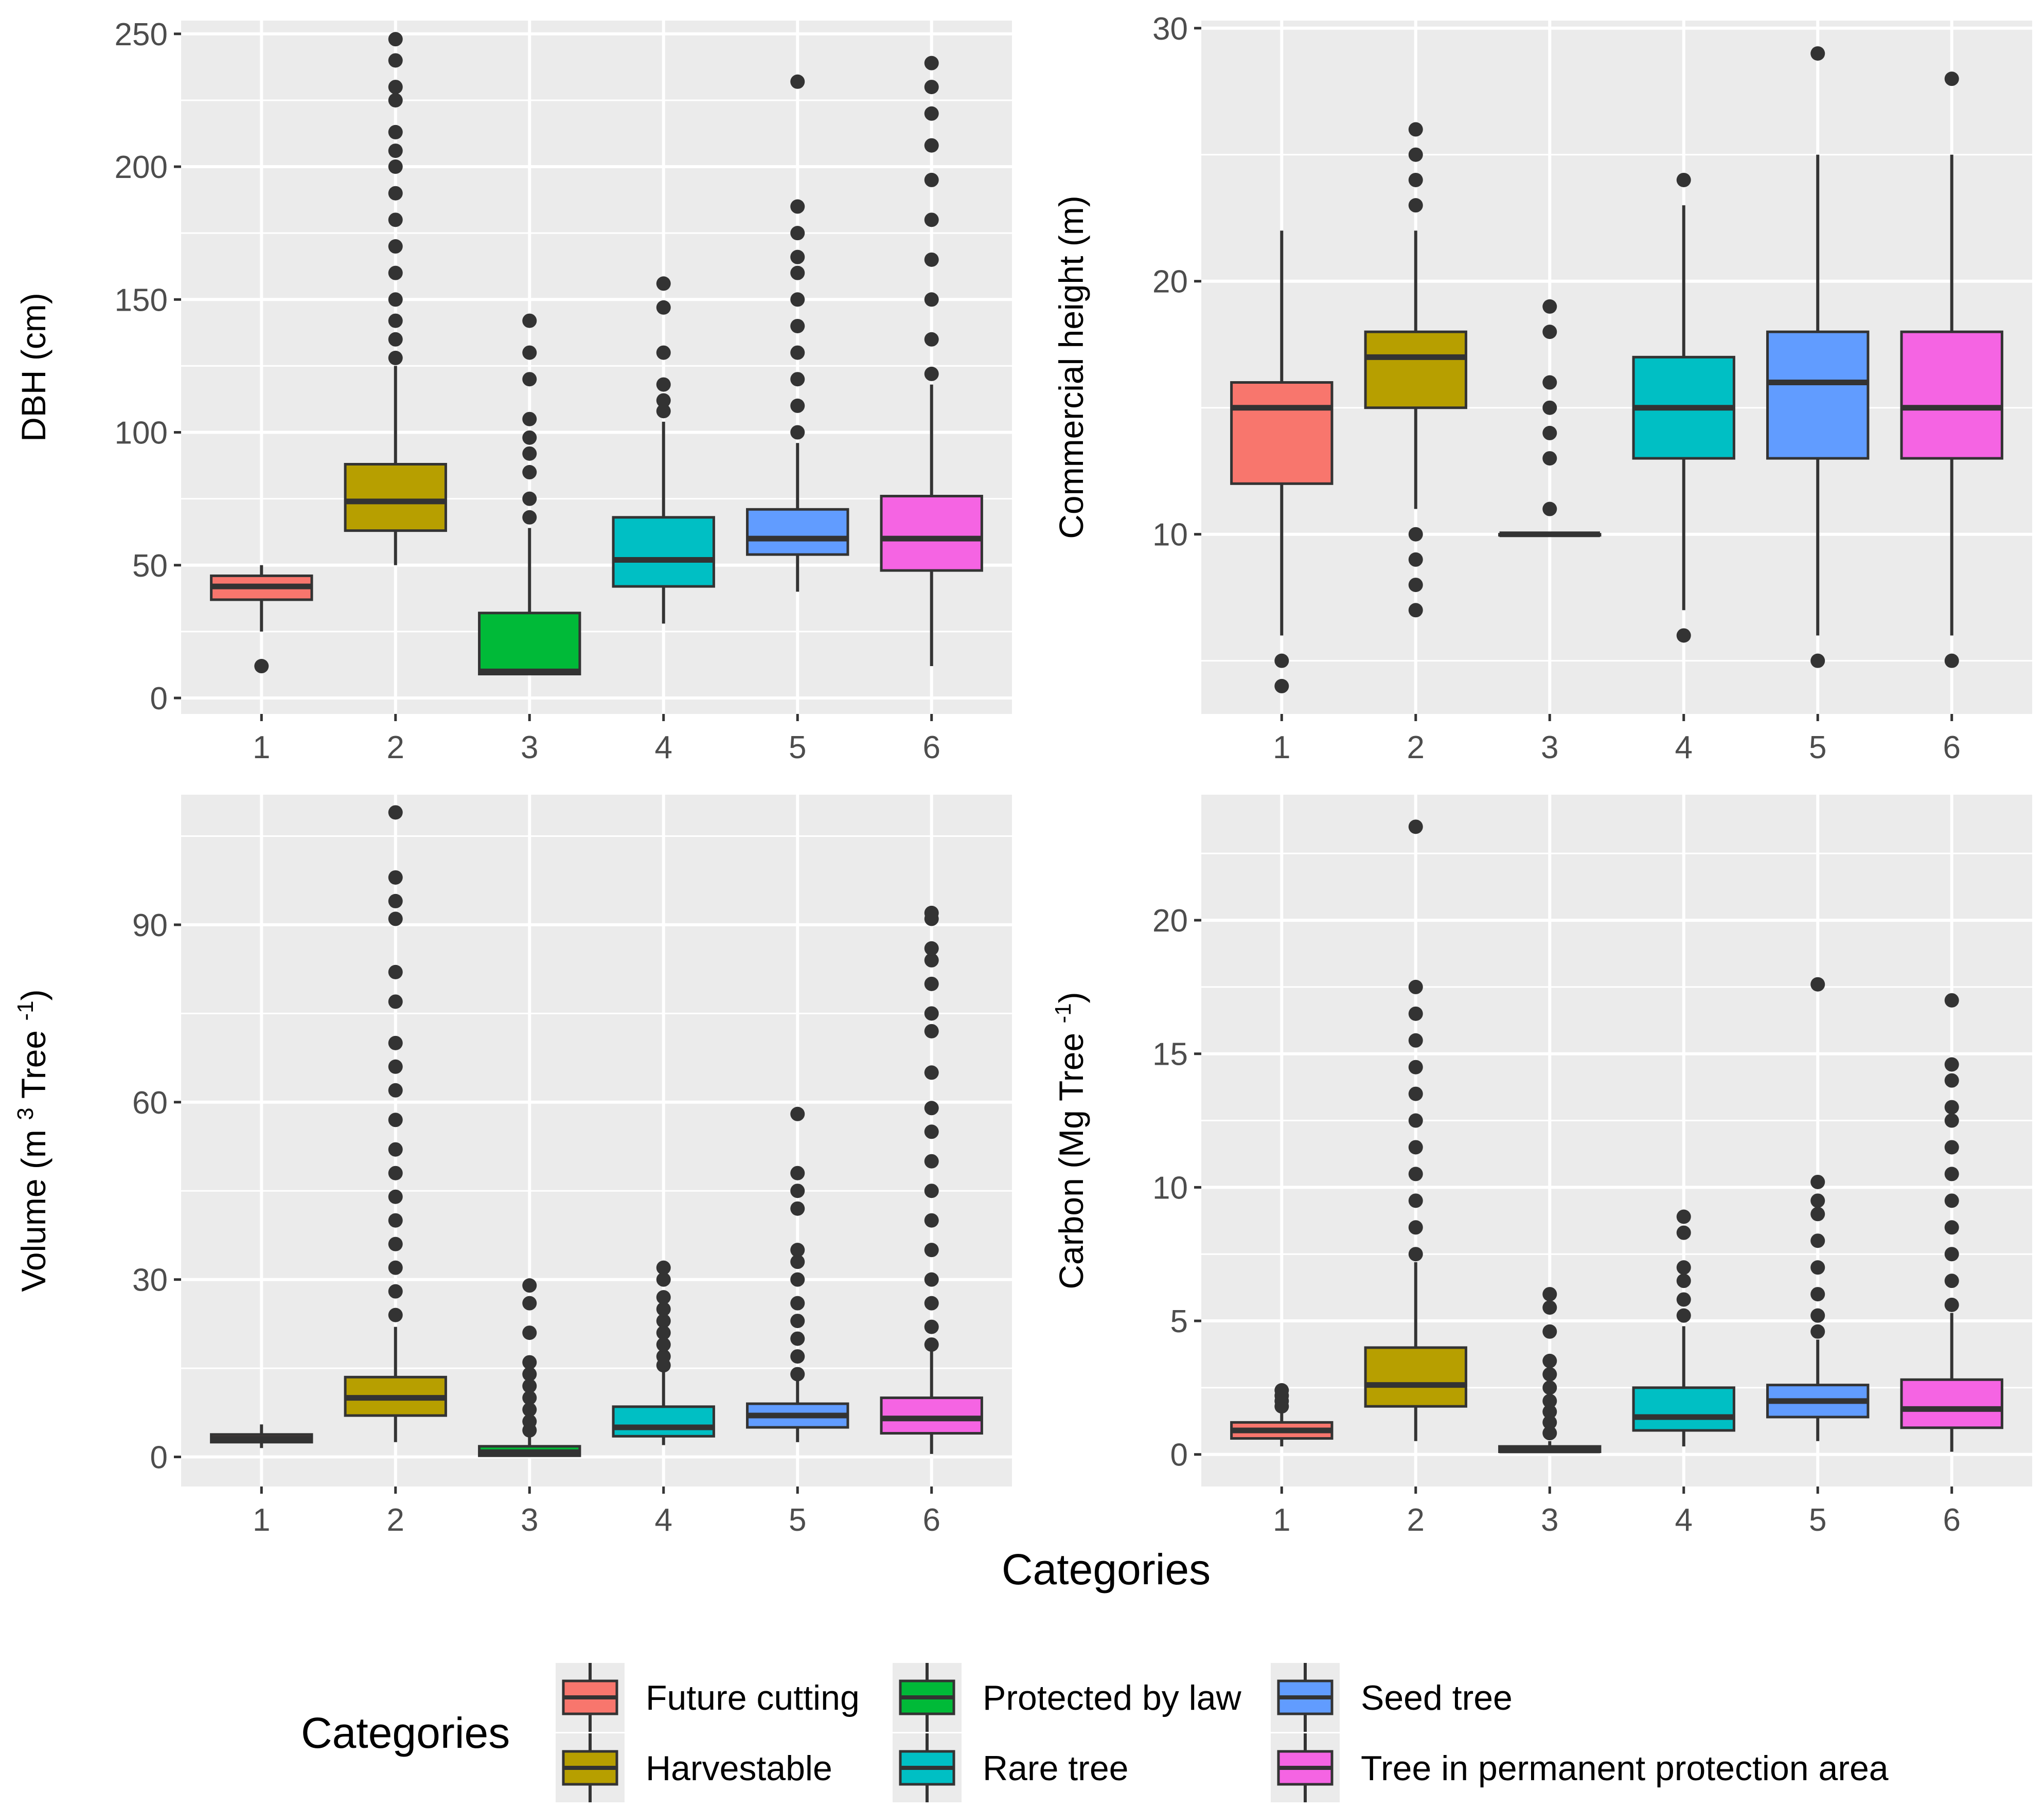  I want to click on y-tick-label: 90, so click(150, 925).